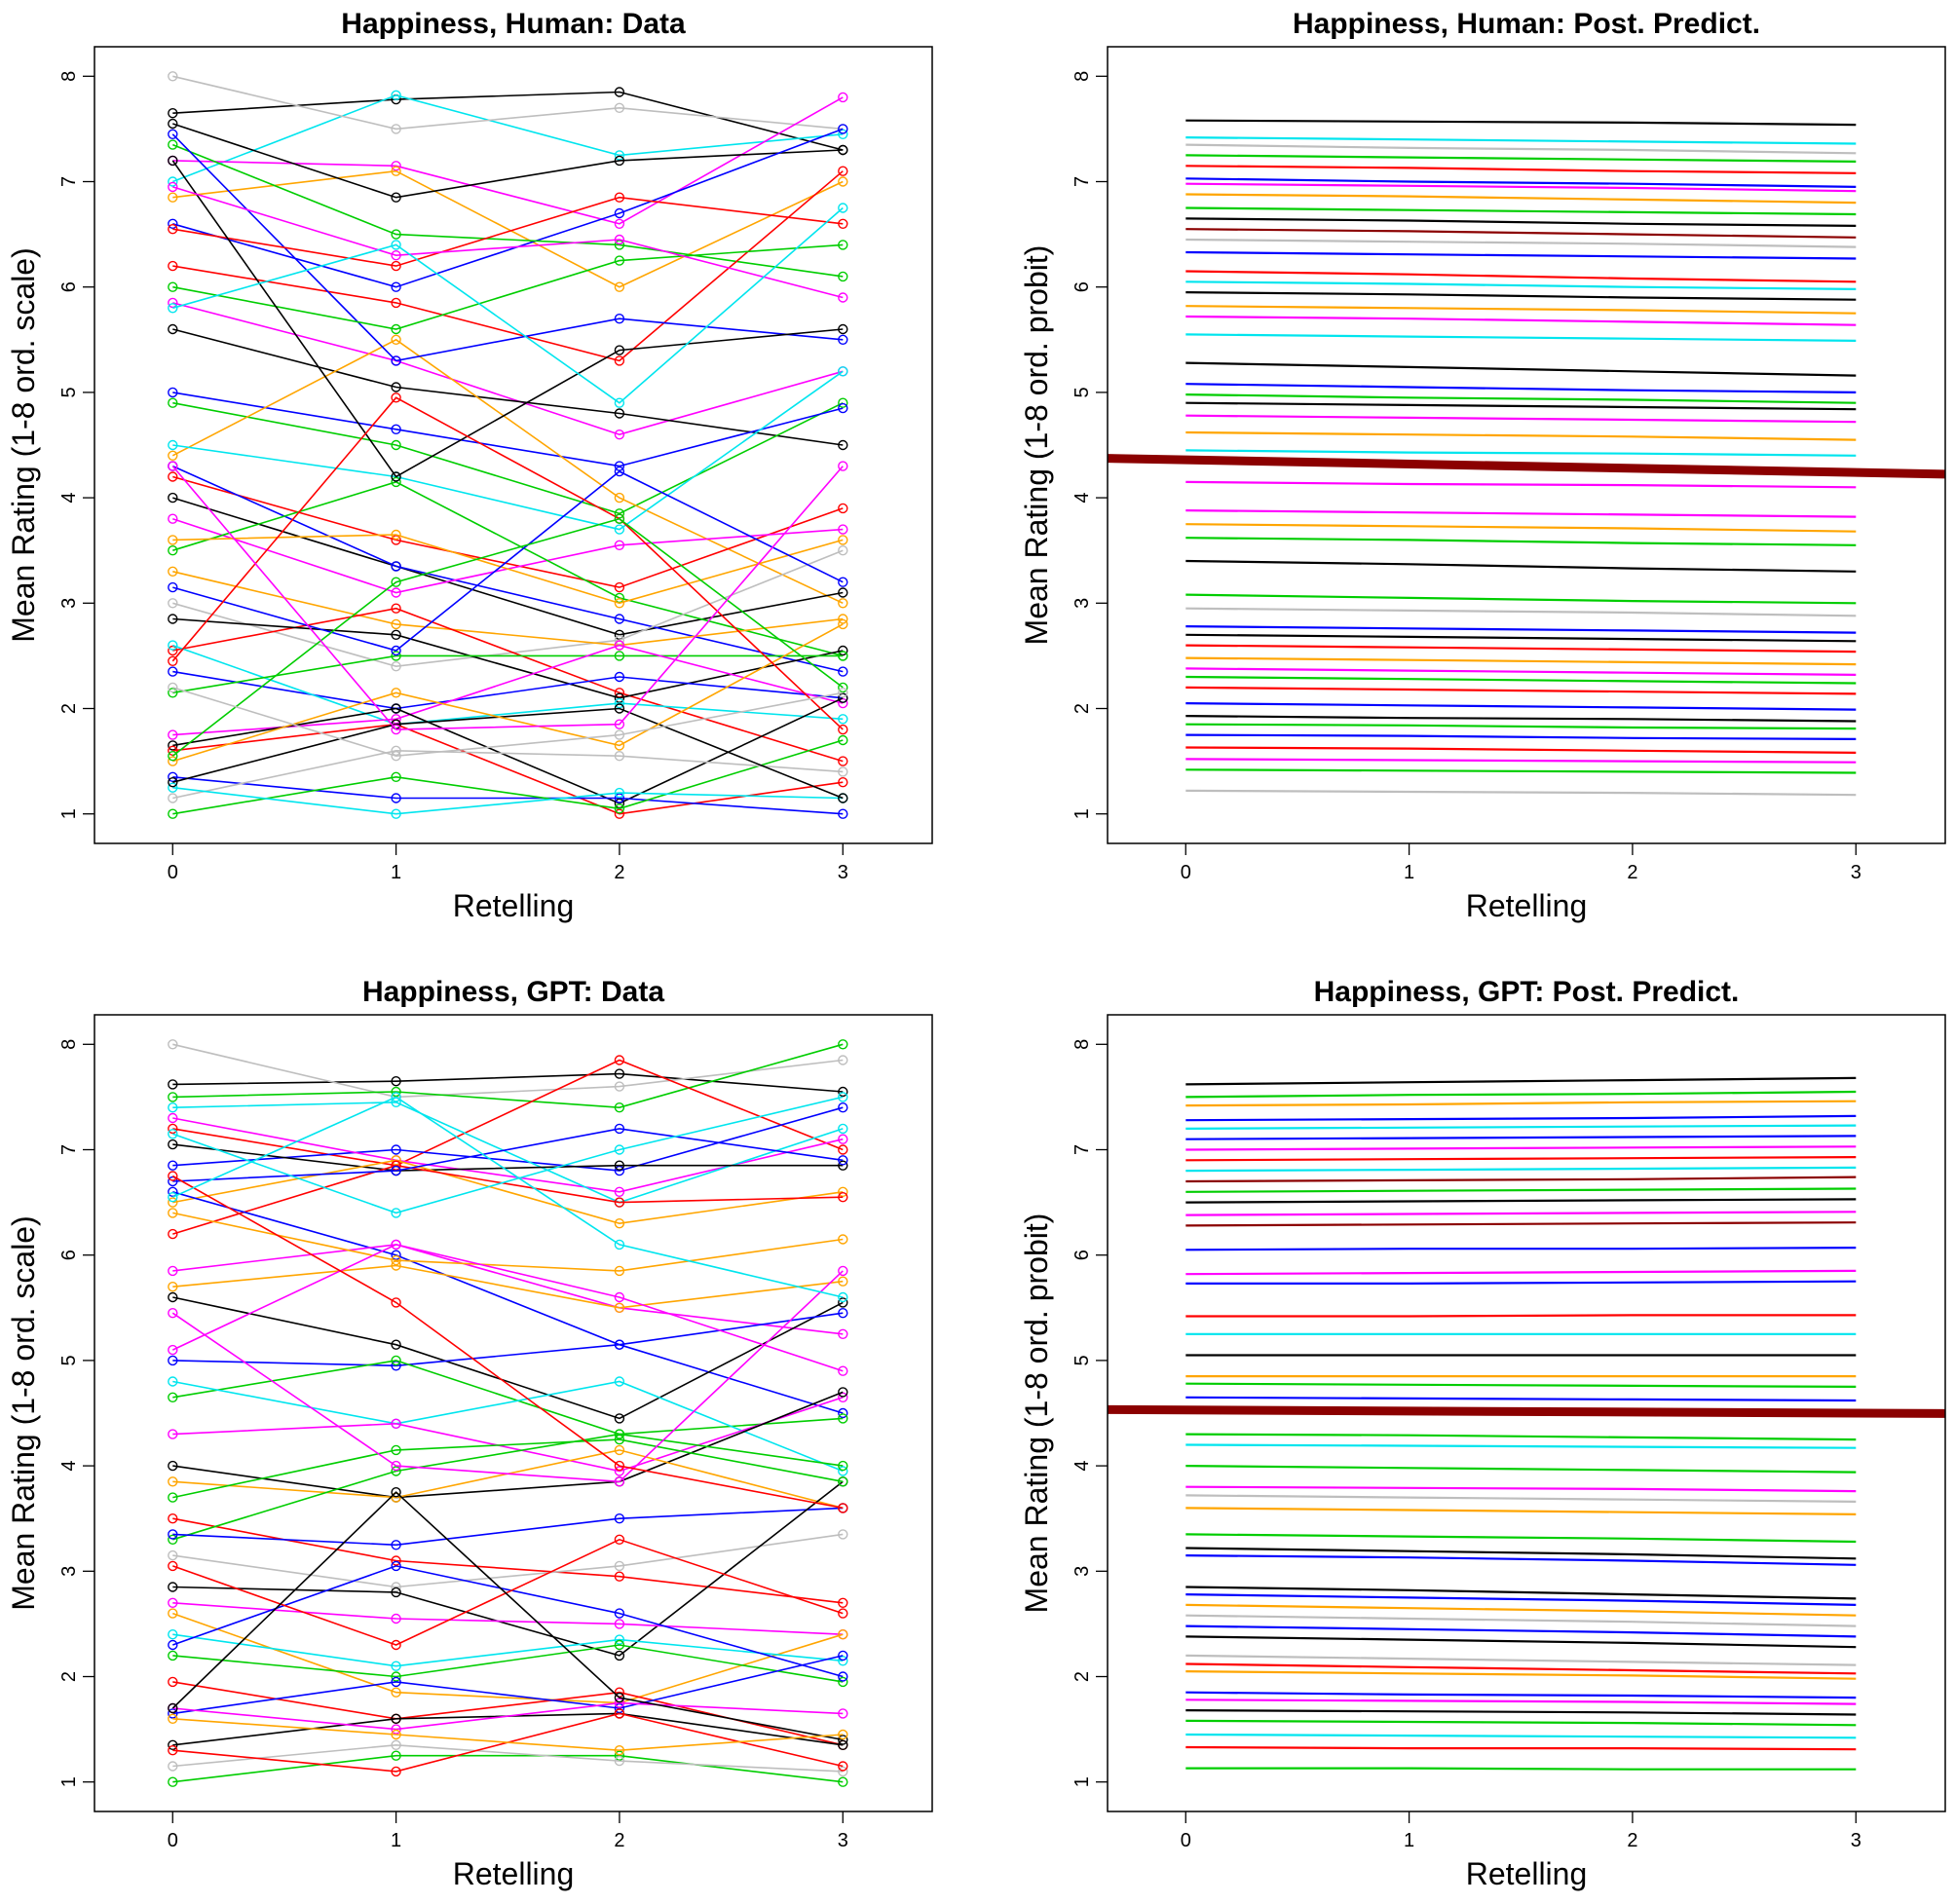  I want to click on x-tick-label: 0, so click(1186, 872).